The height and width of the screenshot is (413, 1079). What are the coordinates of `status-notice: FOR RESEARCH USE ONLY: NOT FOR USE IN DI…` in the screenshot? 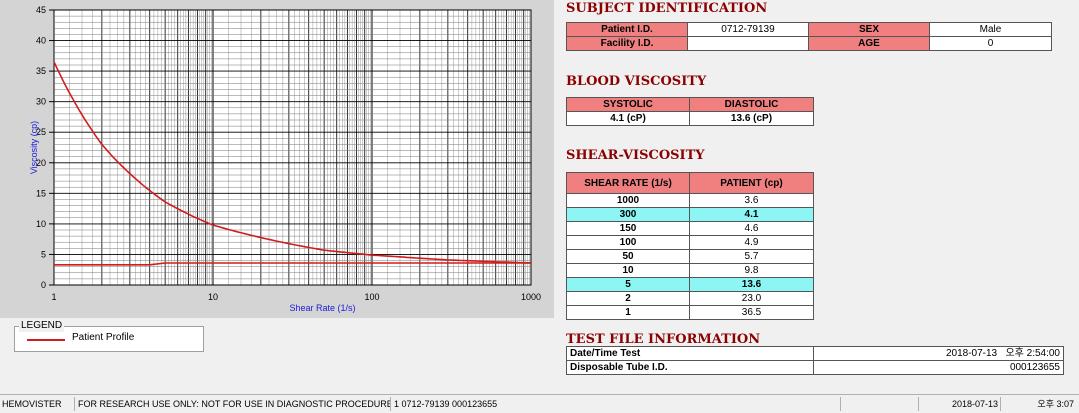 It's located at (234, 404).